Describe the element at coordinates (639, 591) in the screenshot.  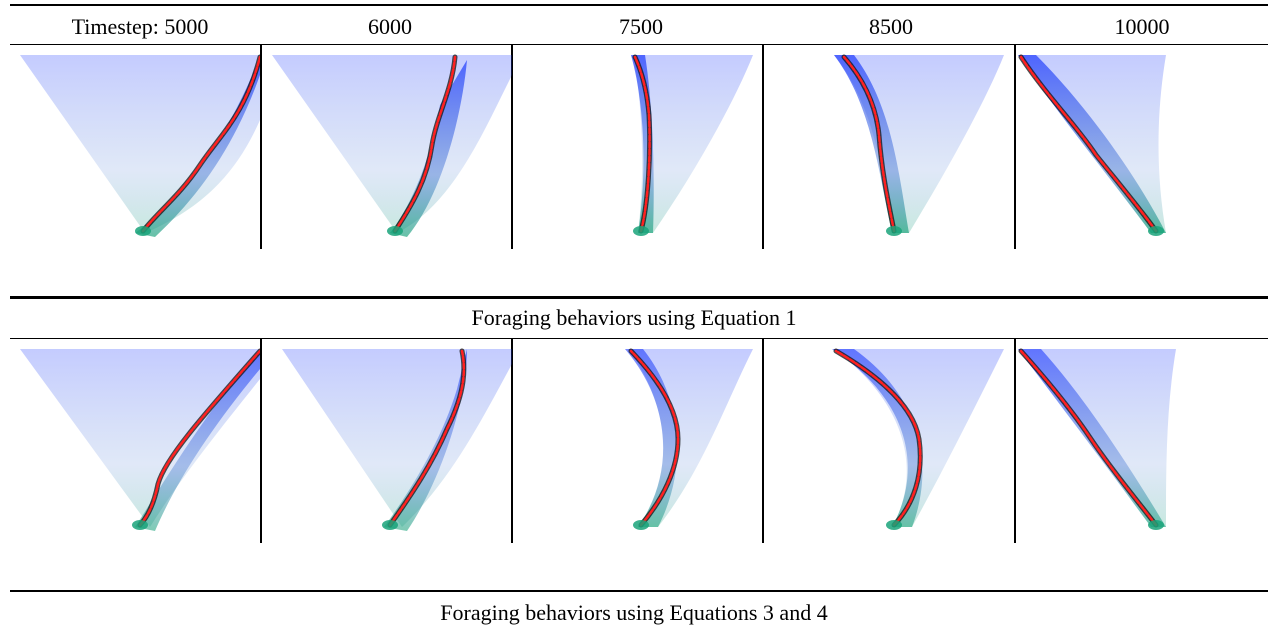
I see `row-2-bottom-rule` at that location.